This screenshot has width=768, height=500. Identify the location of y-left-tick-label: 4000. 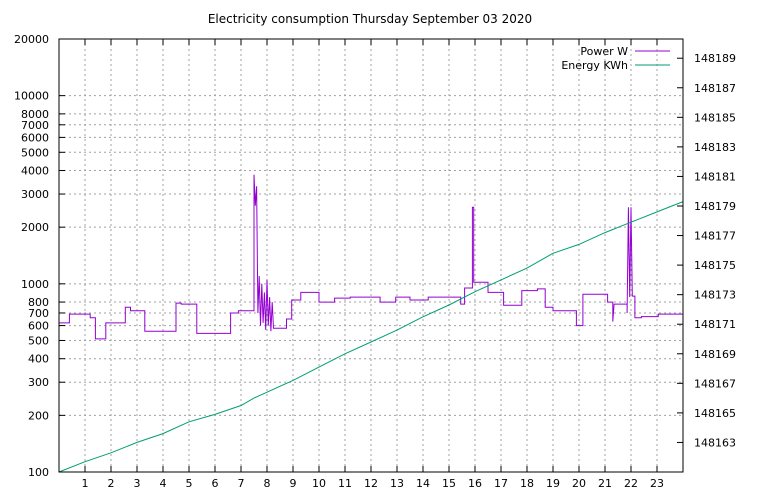
(35, 171).